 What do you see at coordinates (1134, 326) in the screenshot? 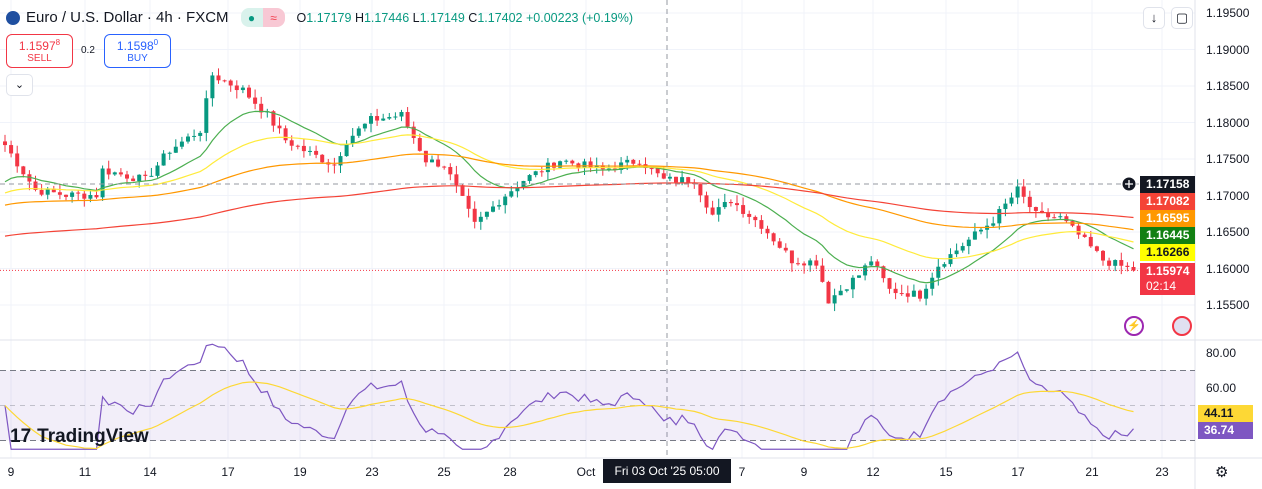
I see `lightning-icon: ⚡` at bounding box center [1134, 326].